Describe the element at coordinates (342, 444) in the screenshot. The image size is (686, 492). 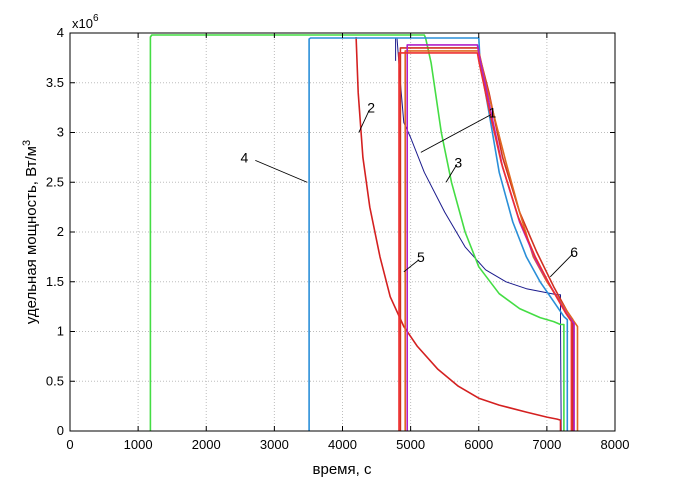
I see `x-tick-label: 4000` at that location.